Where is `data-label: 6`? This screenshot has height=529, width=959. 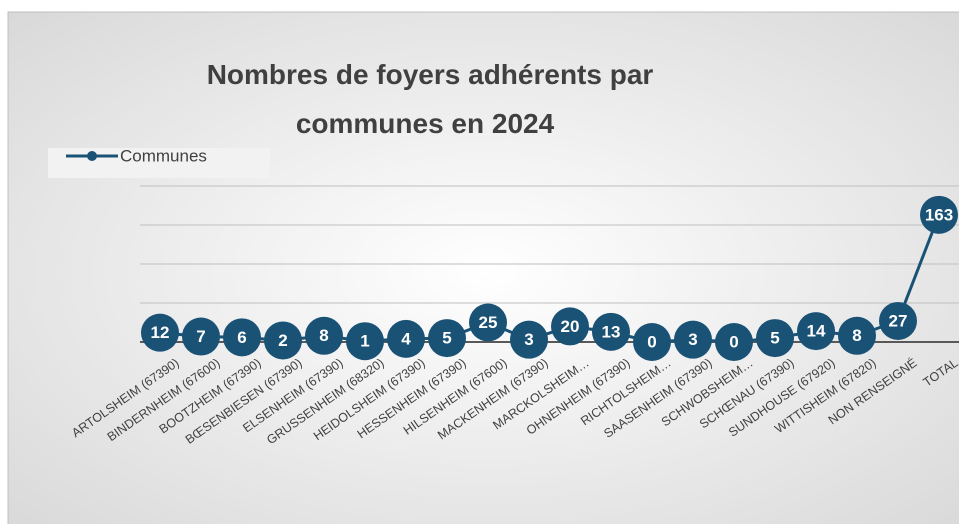 data-label: 6 is located at coordinates (241, 337).